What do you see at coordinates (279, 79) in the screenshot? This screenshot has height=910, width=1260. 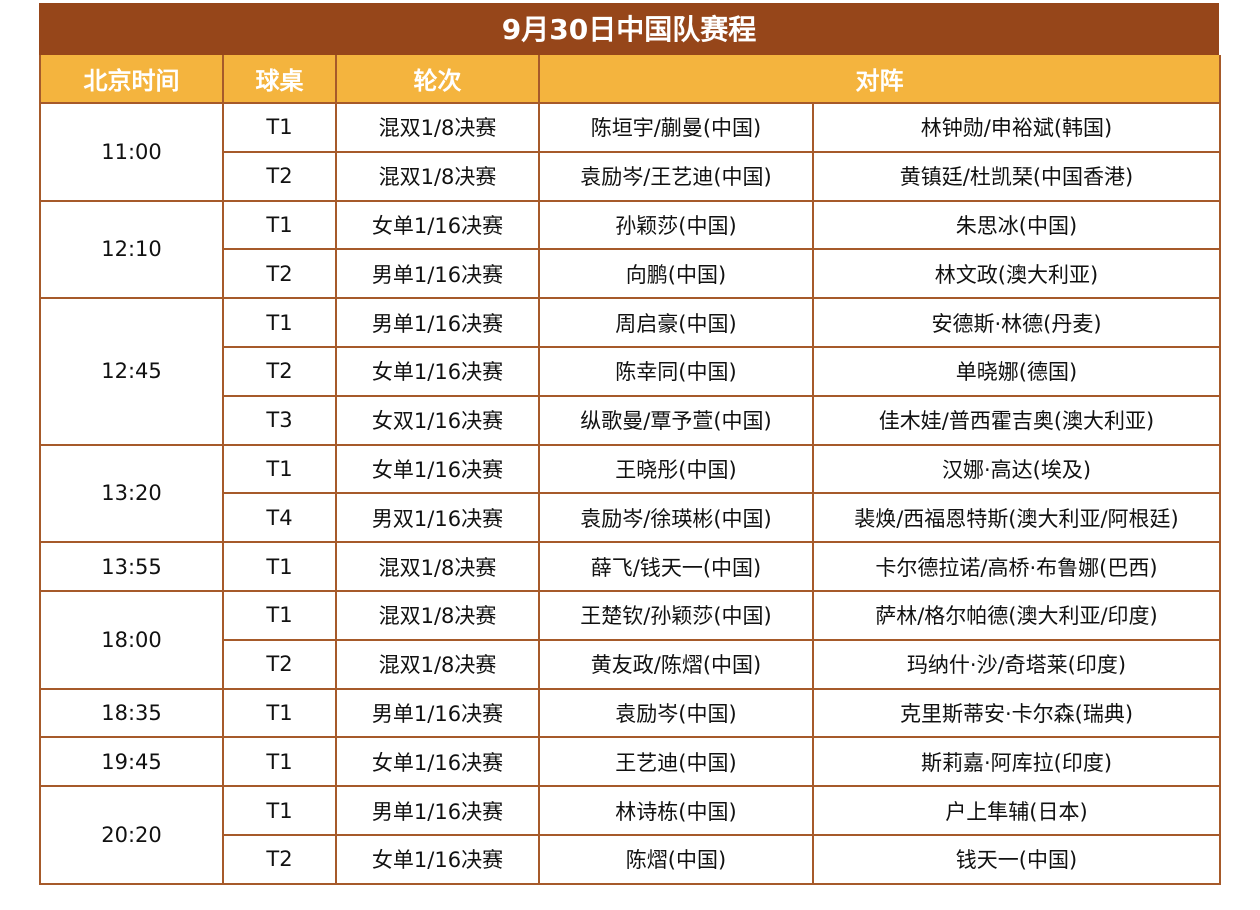 I see `header-cell: 球桌` at bounding box center [279, 79].